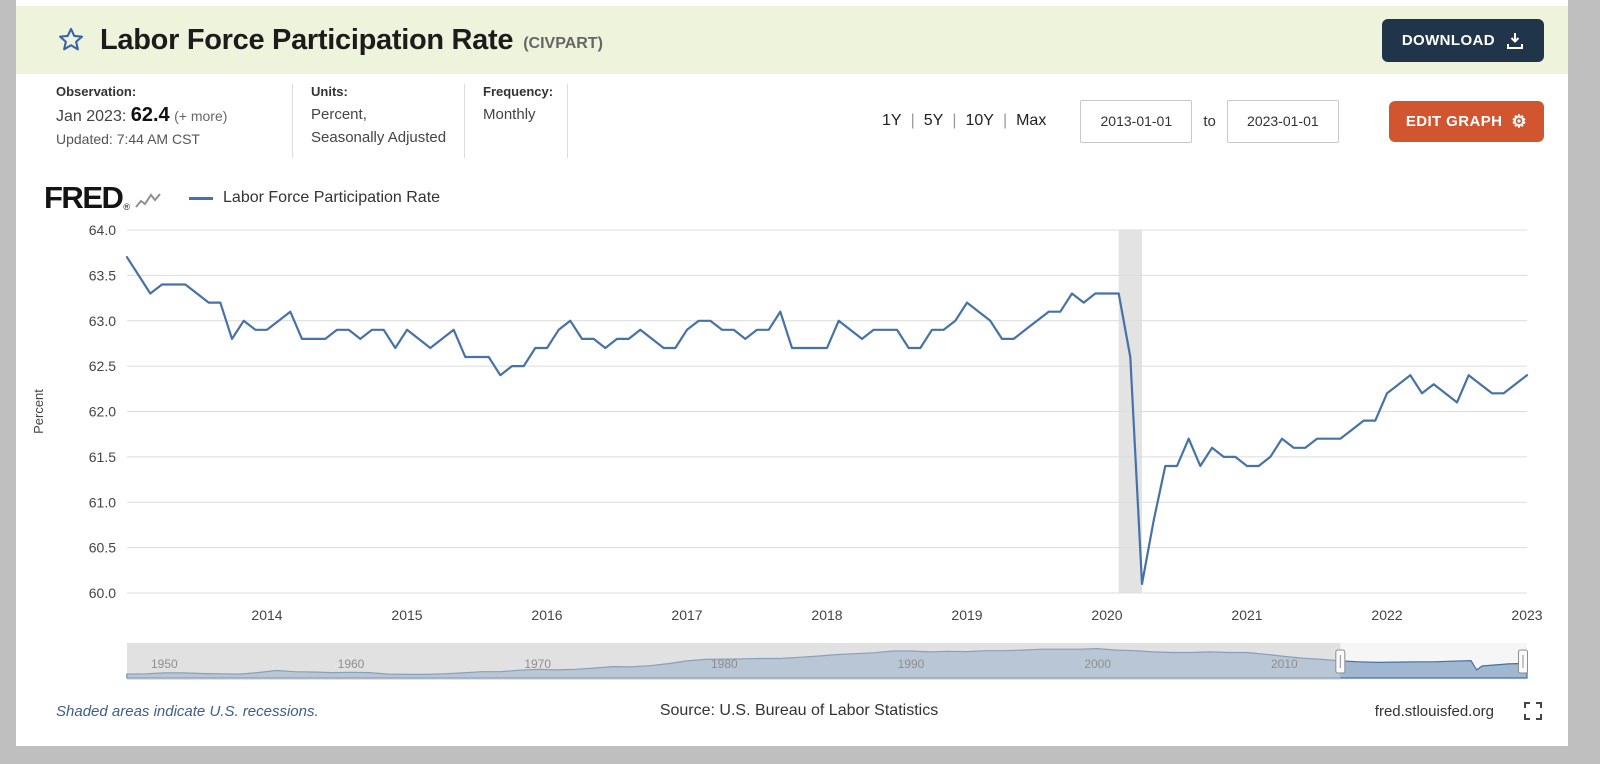 The width and height of the screenshot is (1600, 764). Describe the element at coordinates (1240, 711) in the screenshot. I see `footer-right: fred.stlouisfed.org` at that location.